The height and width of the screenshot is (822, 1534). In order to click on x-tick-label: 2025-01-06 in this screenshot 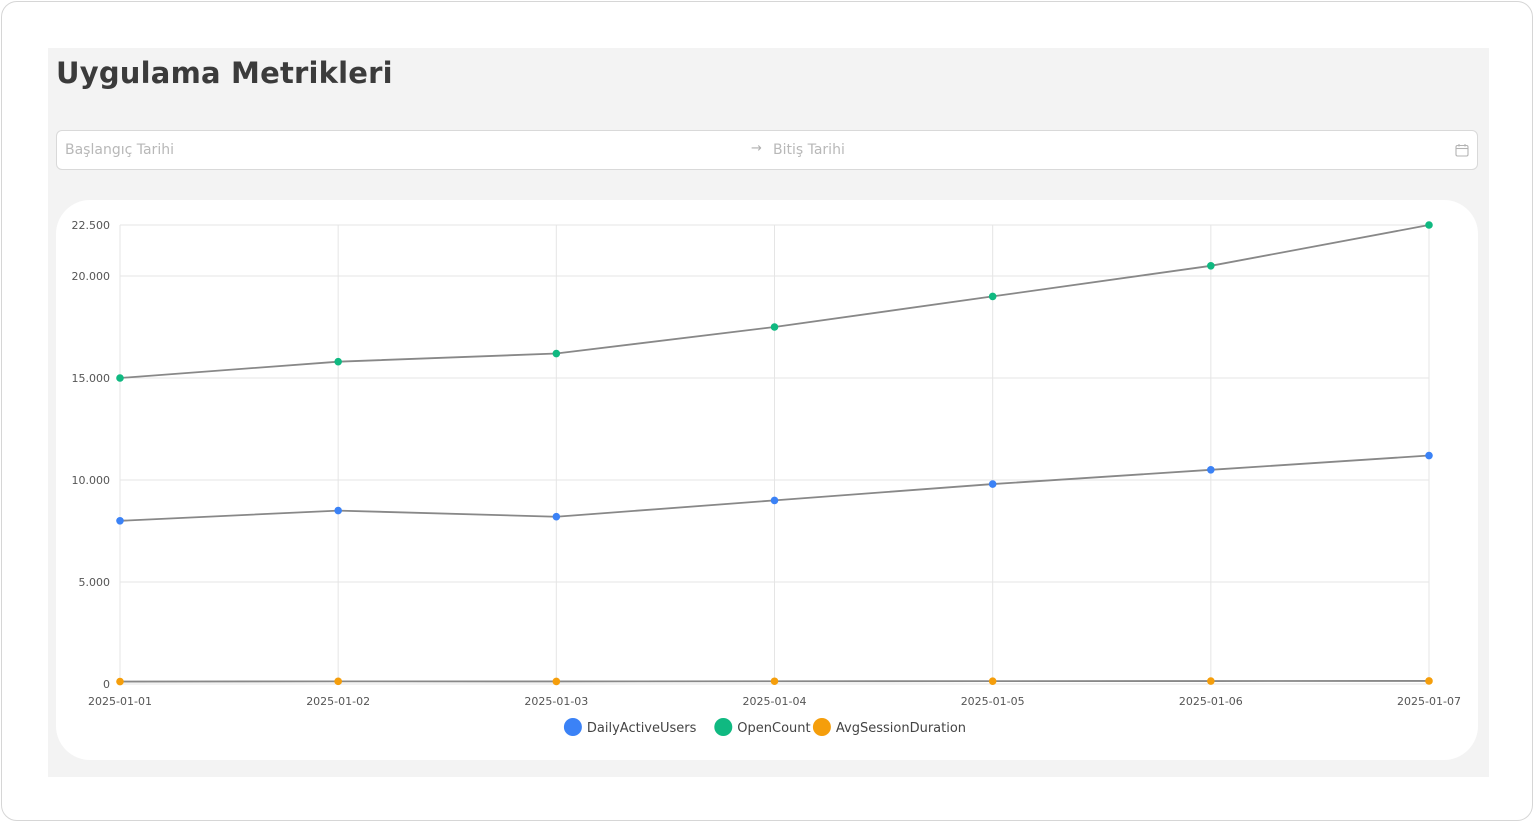, I will do `click(1211, 701)`.